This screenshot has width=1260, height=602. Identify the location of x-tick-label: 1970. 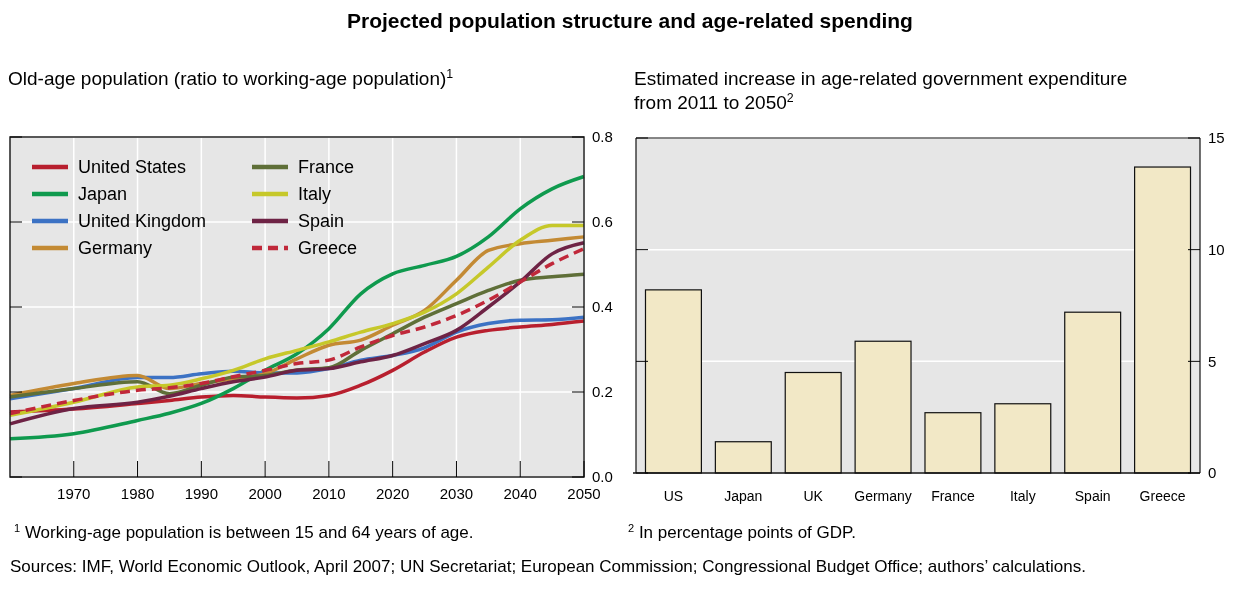
(74, 493).